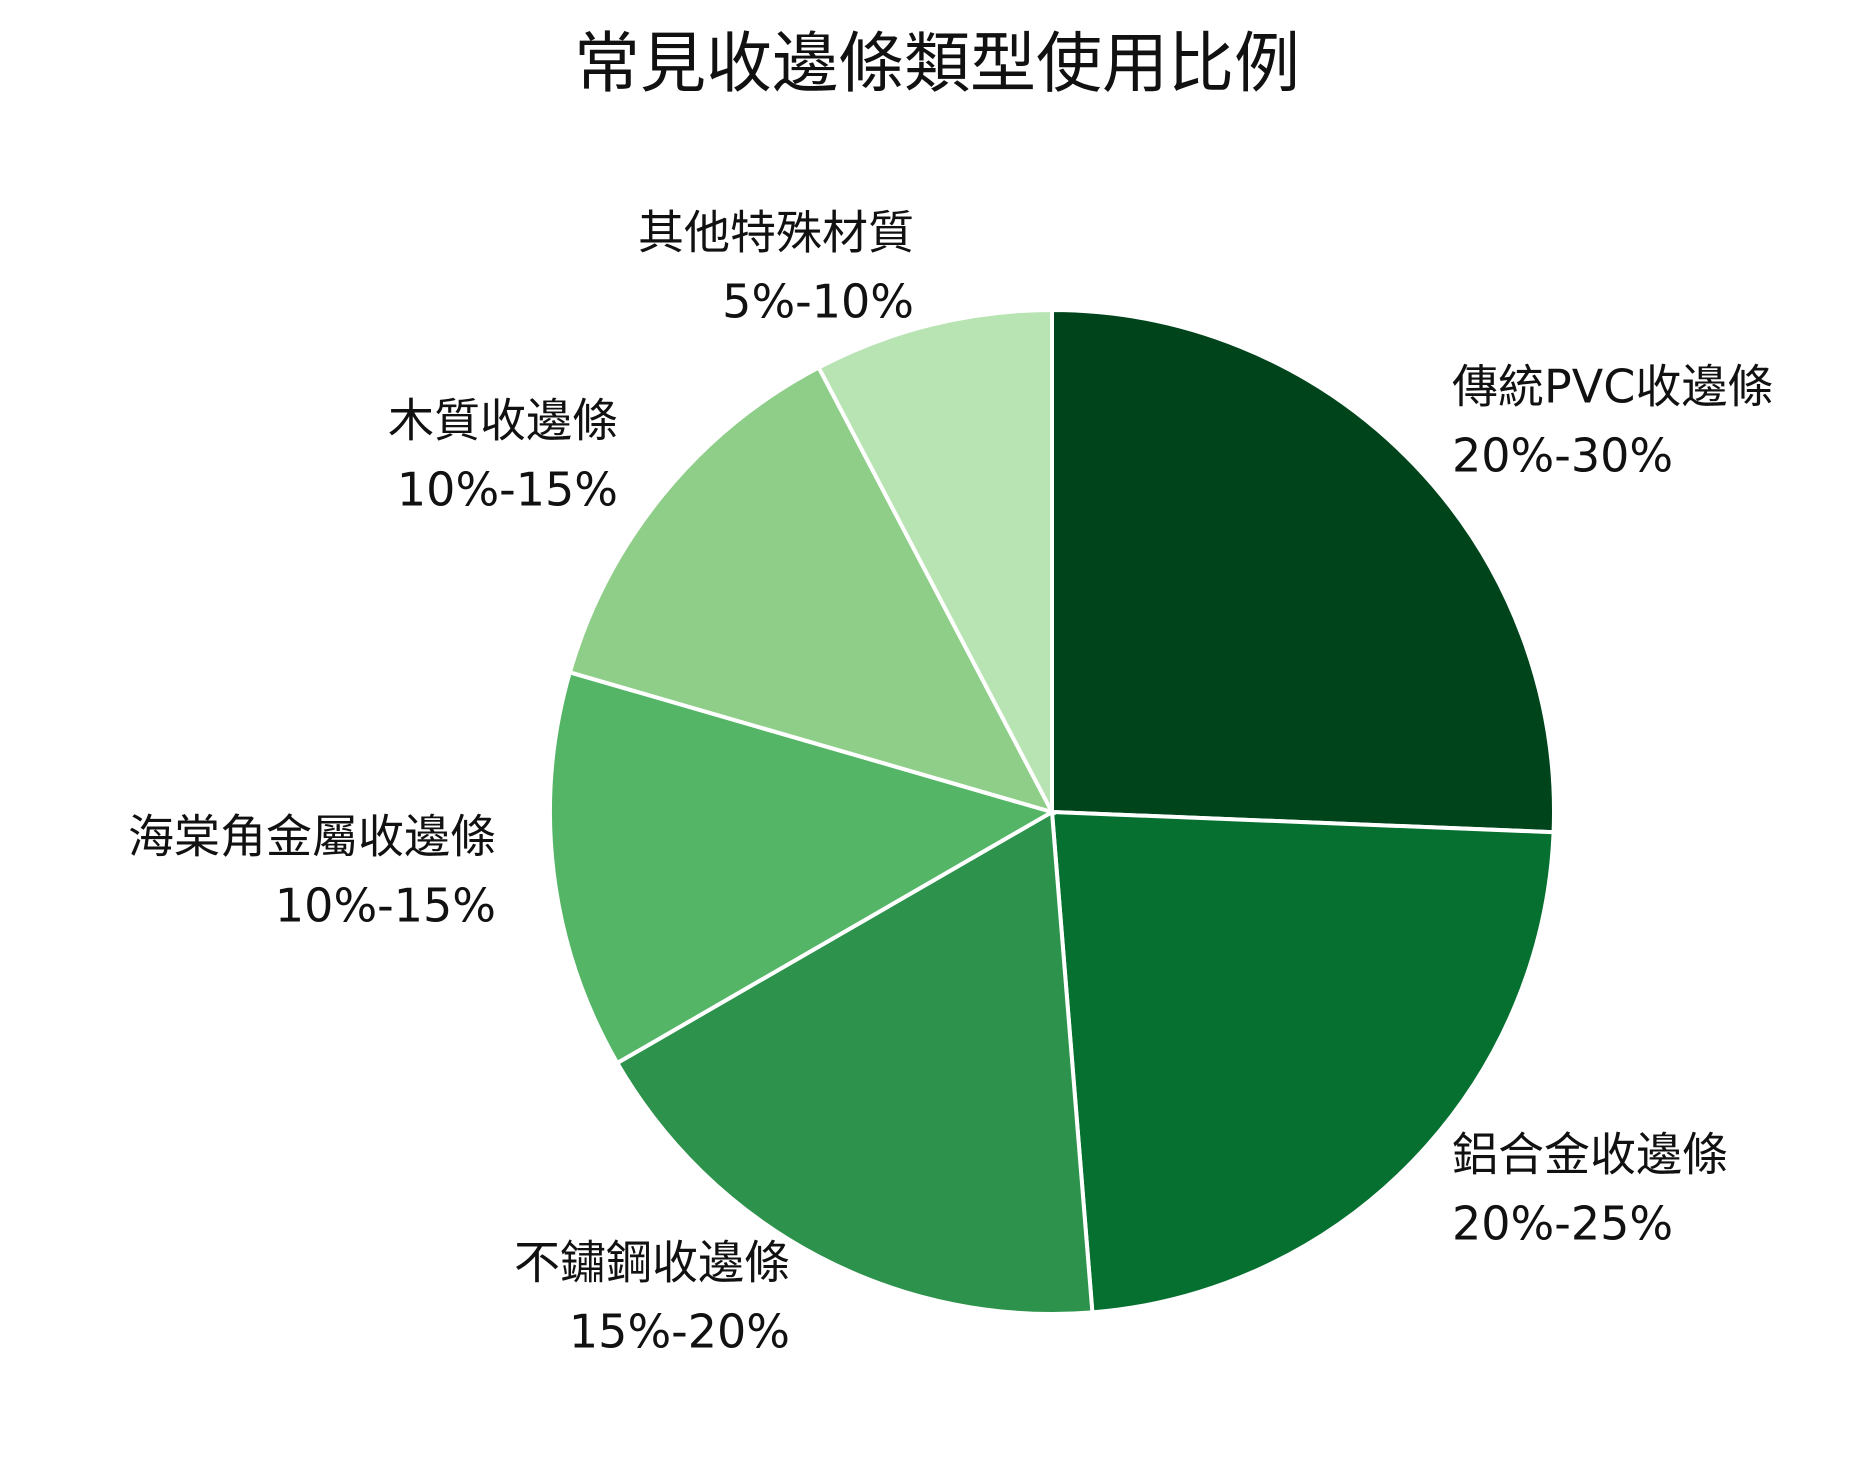 The width and height of the screenshot is (1874, 1468). Describe the element at coordinates (818, 302) in the screenshot. I see `value-label: 5%-10%` at that location.